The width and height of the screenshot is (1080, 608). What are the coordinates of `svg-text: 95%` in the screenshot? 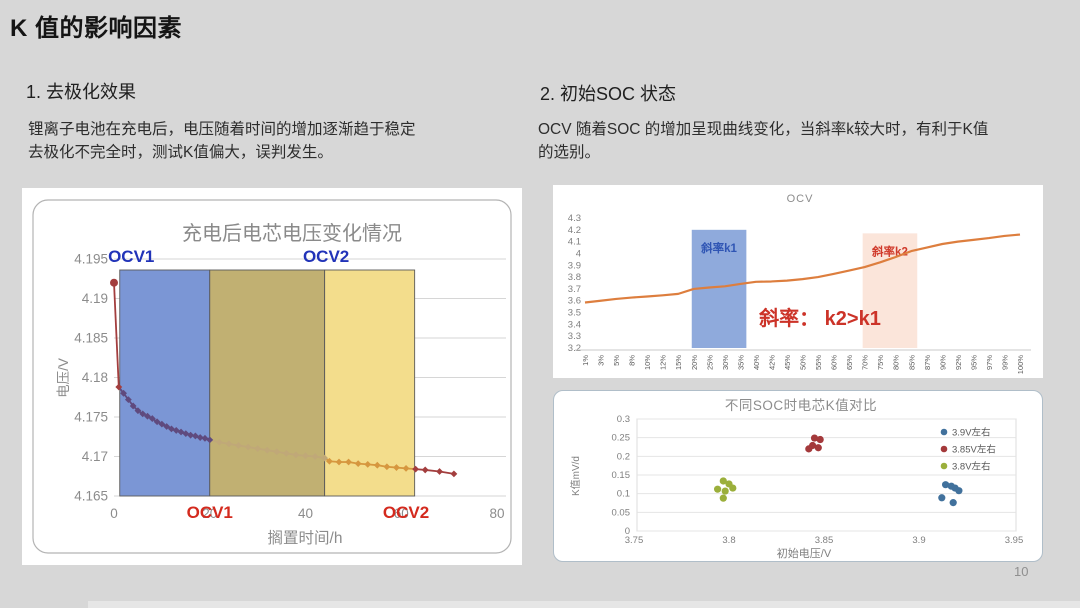 It's located at (973, 362).